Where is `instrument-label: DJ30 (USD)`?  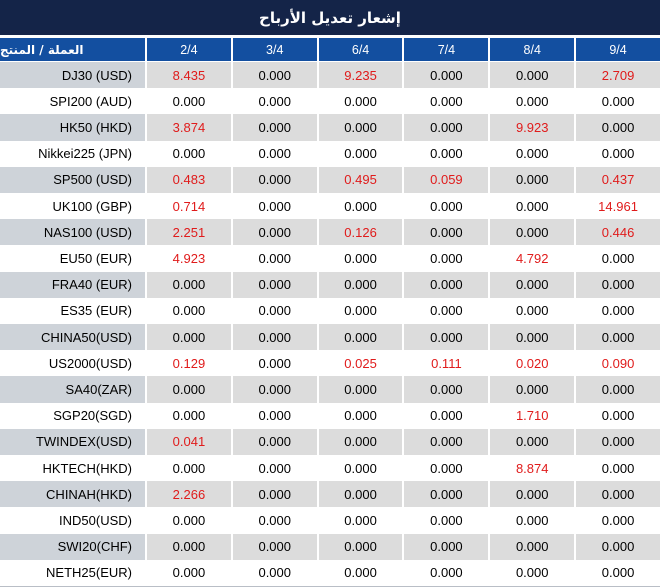
instrument-label: DJ30 (USD) is located at coordinates (73, 75).